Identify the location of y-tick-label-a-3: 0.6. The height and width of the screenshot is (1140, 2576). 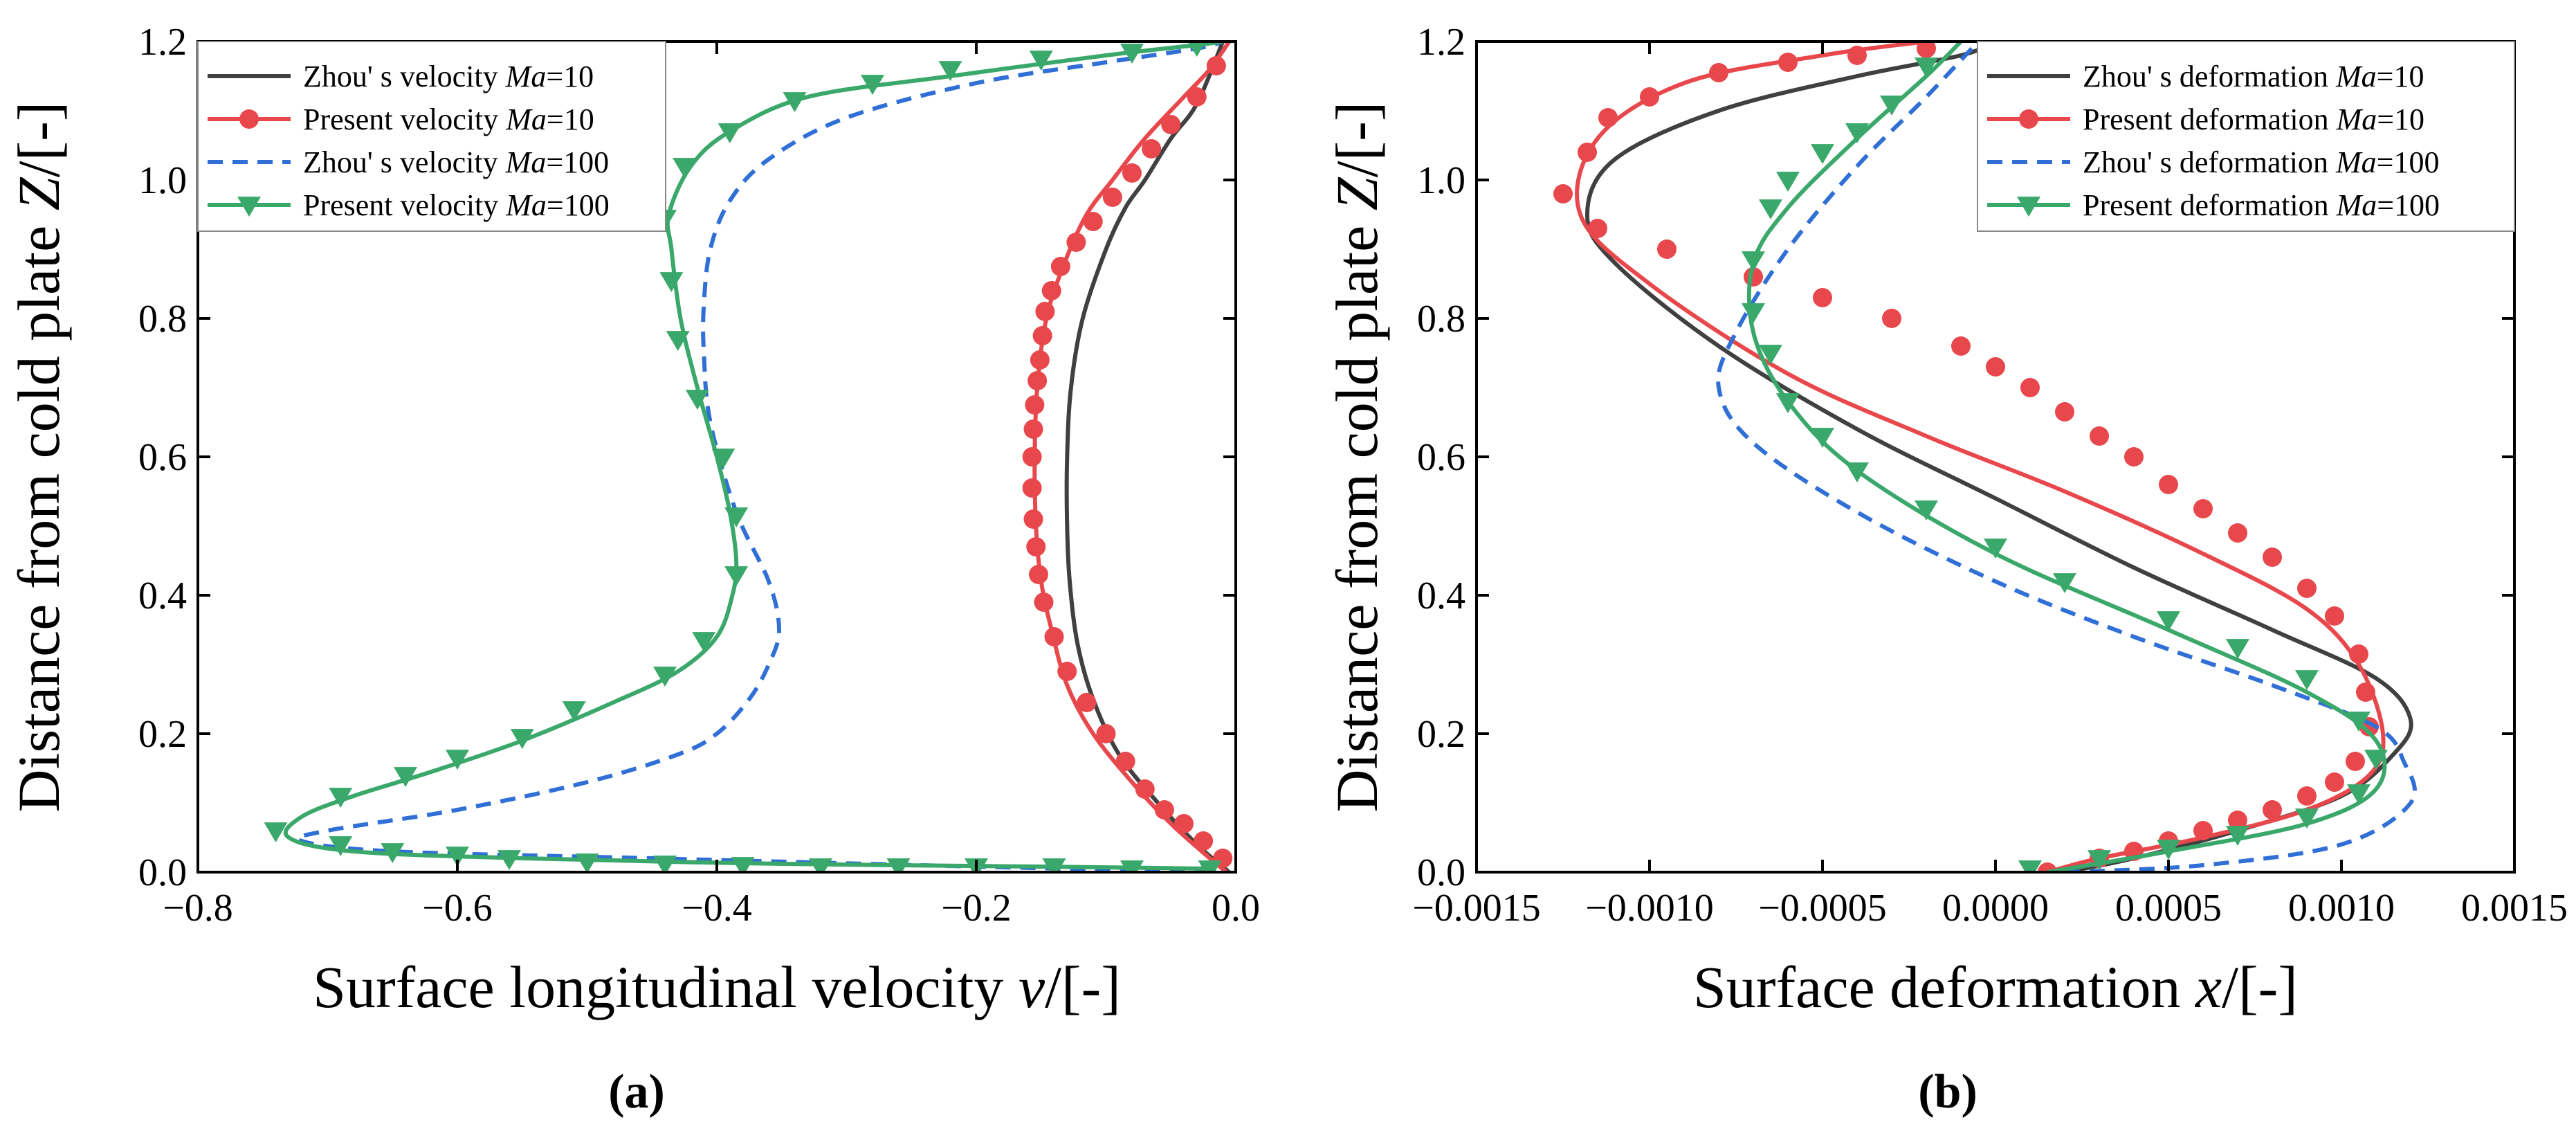
(162, 457).